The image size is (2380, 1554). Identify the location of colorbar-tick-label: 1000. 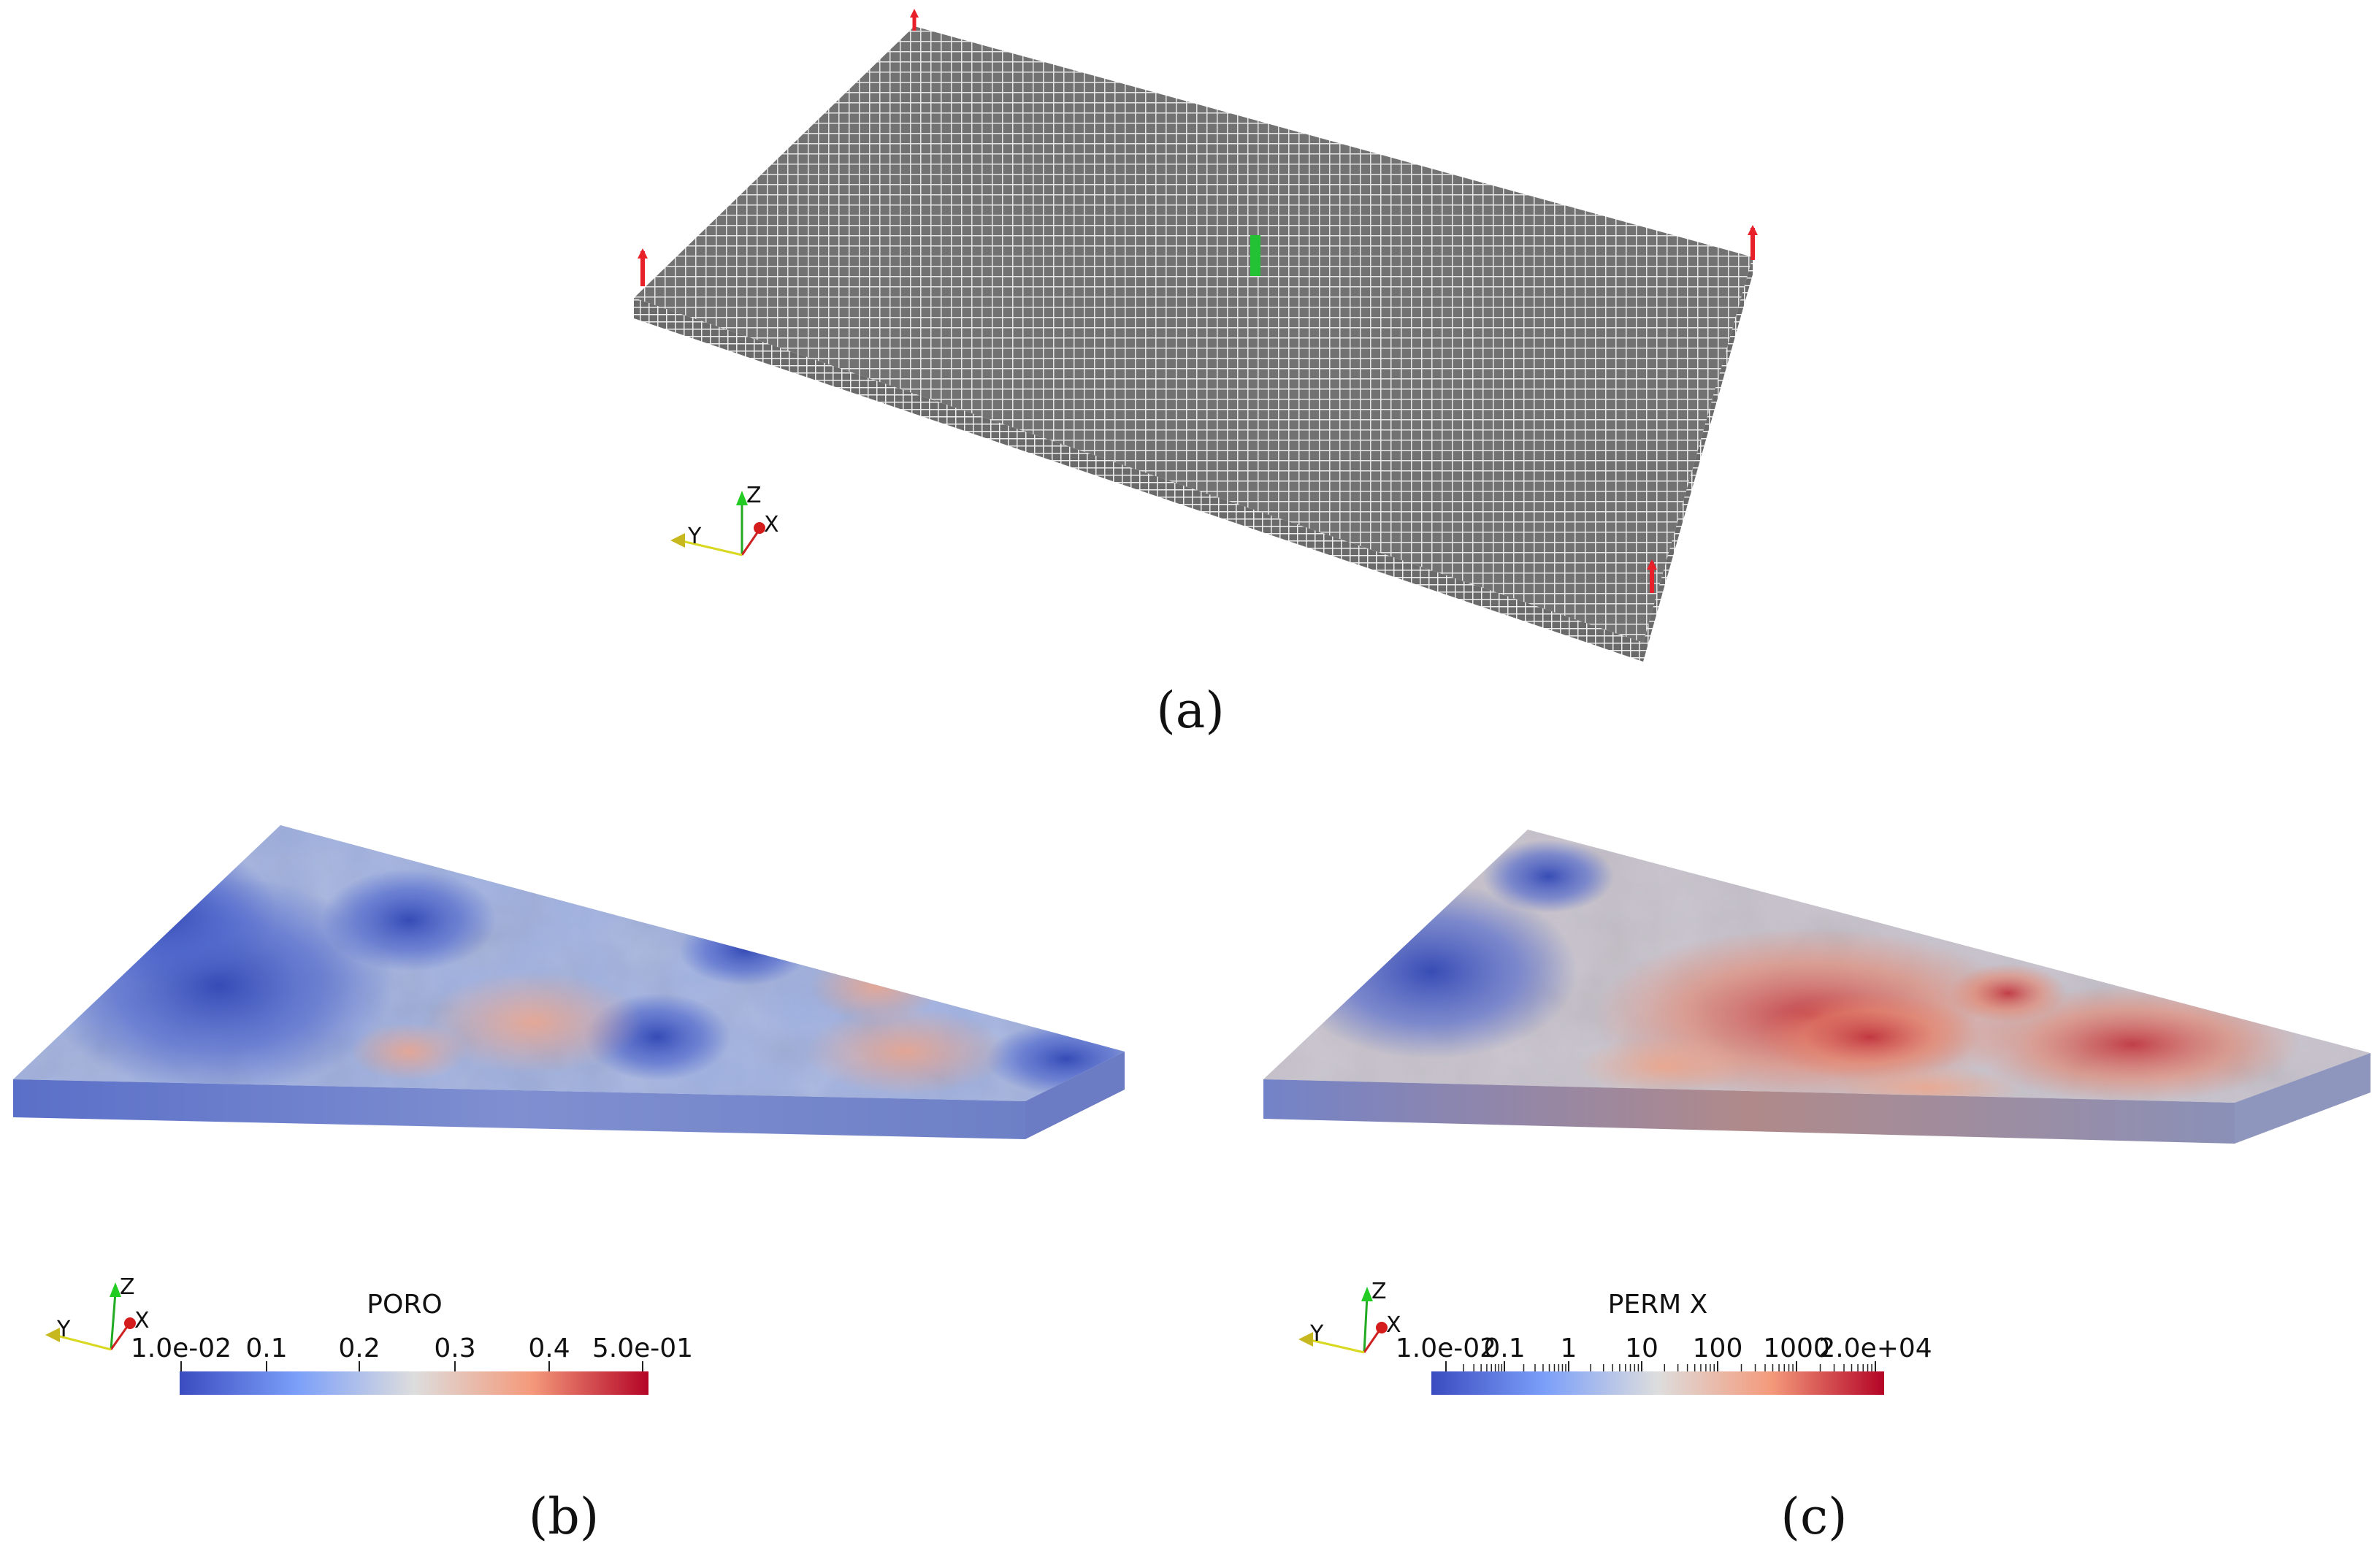
(1796, 1348).